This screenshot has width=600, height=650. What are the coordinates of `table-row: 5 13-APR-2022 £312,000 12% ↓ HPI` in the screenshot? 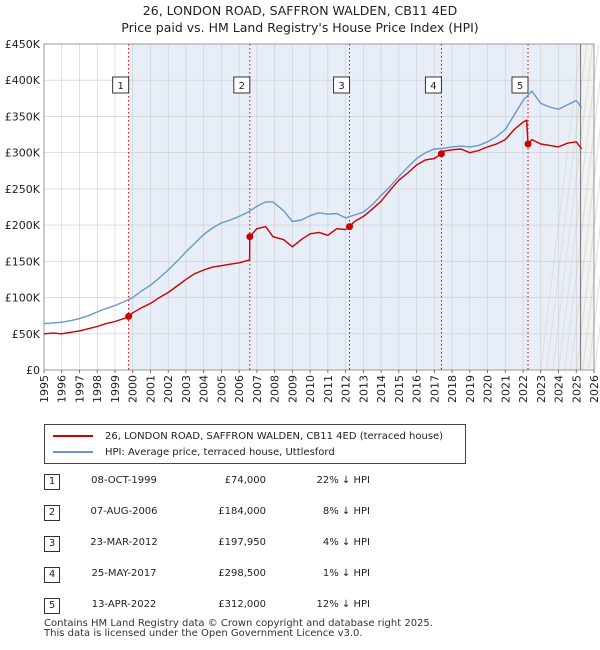 It's located at (224, 607).